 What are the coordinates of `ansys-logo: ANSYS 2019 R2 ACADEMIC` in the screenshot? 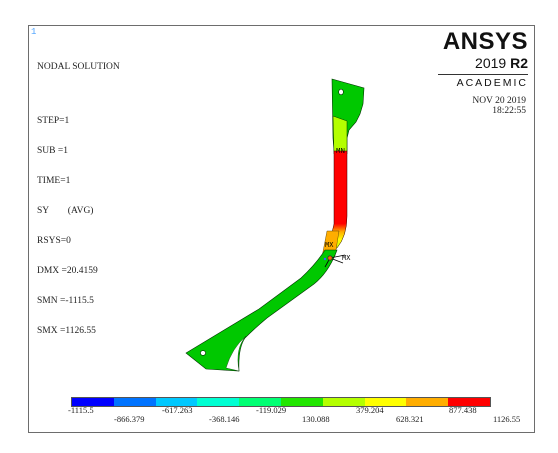 It's located at (483, 59).